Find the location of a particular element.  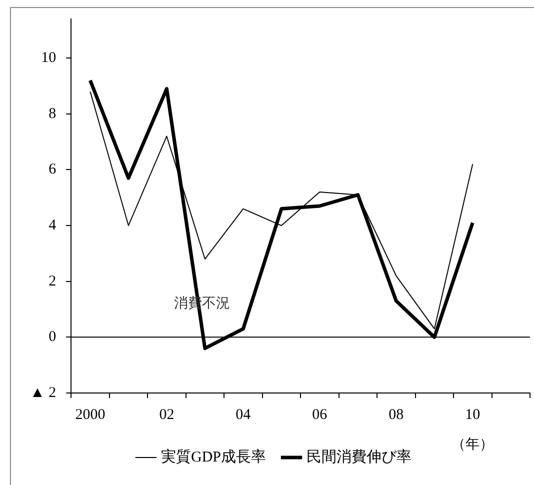

y-tick-label: 6 is located at coordinates (52, 170).